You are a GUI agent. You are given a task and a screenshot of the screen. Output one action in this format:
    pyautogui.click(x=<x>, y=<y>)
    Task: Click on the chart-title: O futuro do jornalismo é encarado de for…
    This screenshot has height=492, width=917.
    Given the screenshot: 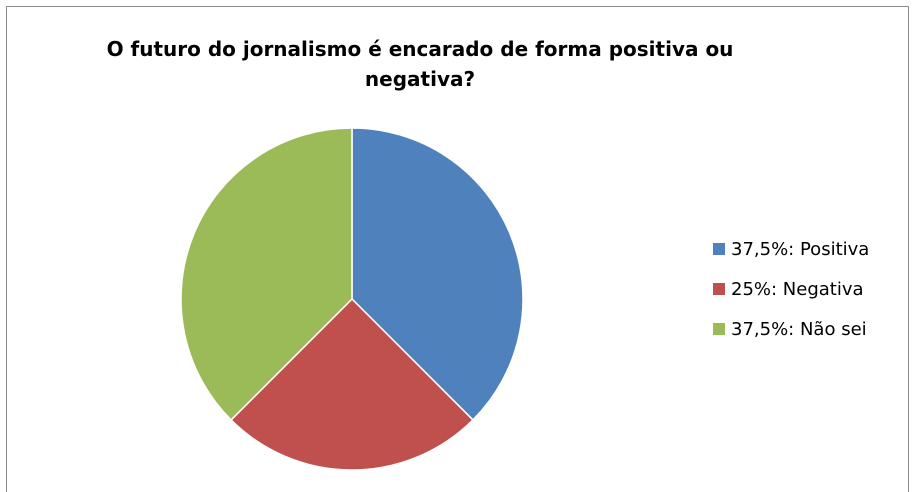 What is the action you would take?
    pyautogui.click(x=420, y=64)
    